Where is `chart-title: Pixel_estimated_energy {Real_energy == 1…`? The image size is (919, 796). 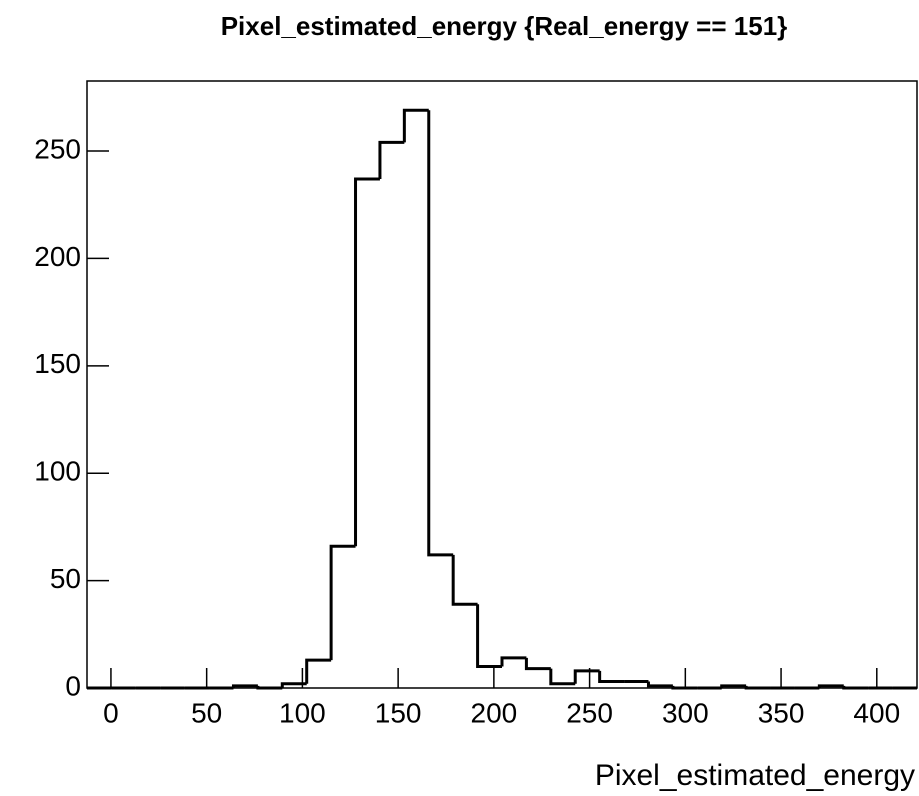 chart-title: Pixel_estimated_energy {Real_energy == 1… is located at coordinates (504, 26).